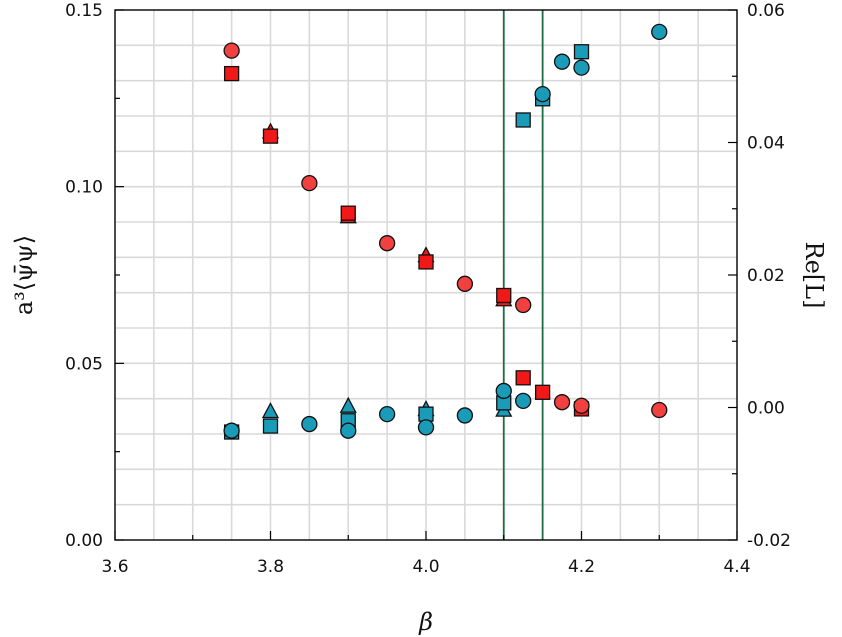 The width and height of the screenshot is (842, 637). Describe the element at coordinates (84, 541) in the screenshot. I see `y-left-tick-label: 0.00` at that location.